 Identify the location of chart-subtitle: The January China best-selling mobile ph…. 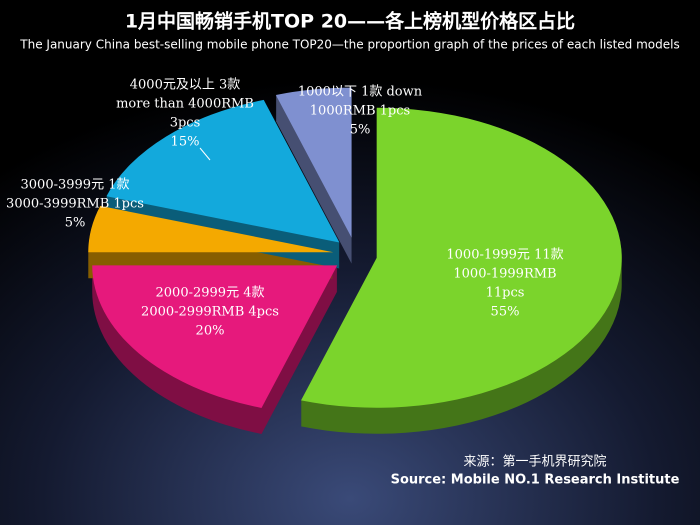
(349, 45).